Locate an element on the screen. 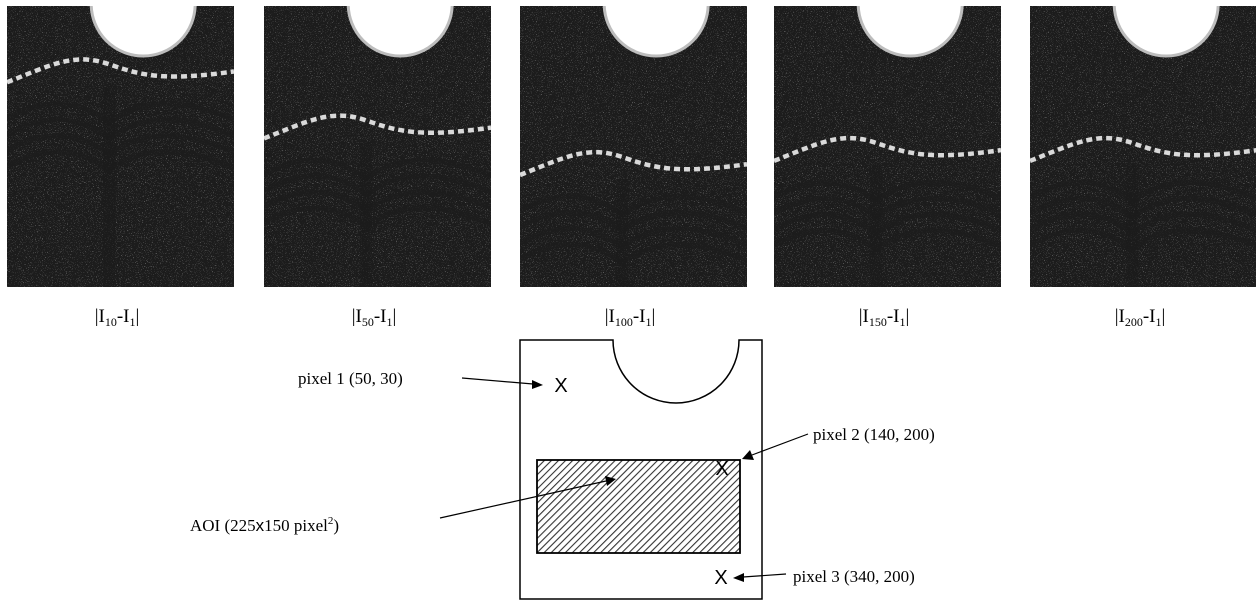  speckle-texture is located at coordinates (377, 146).